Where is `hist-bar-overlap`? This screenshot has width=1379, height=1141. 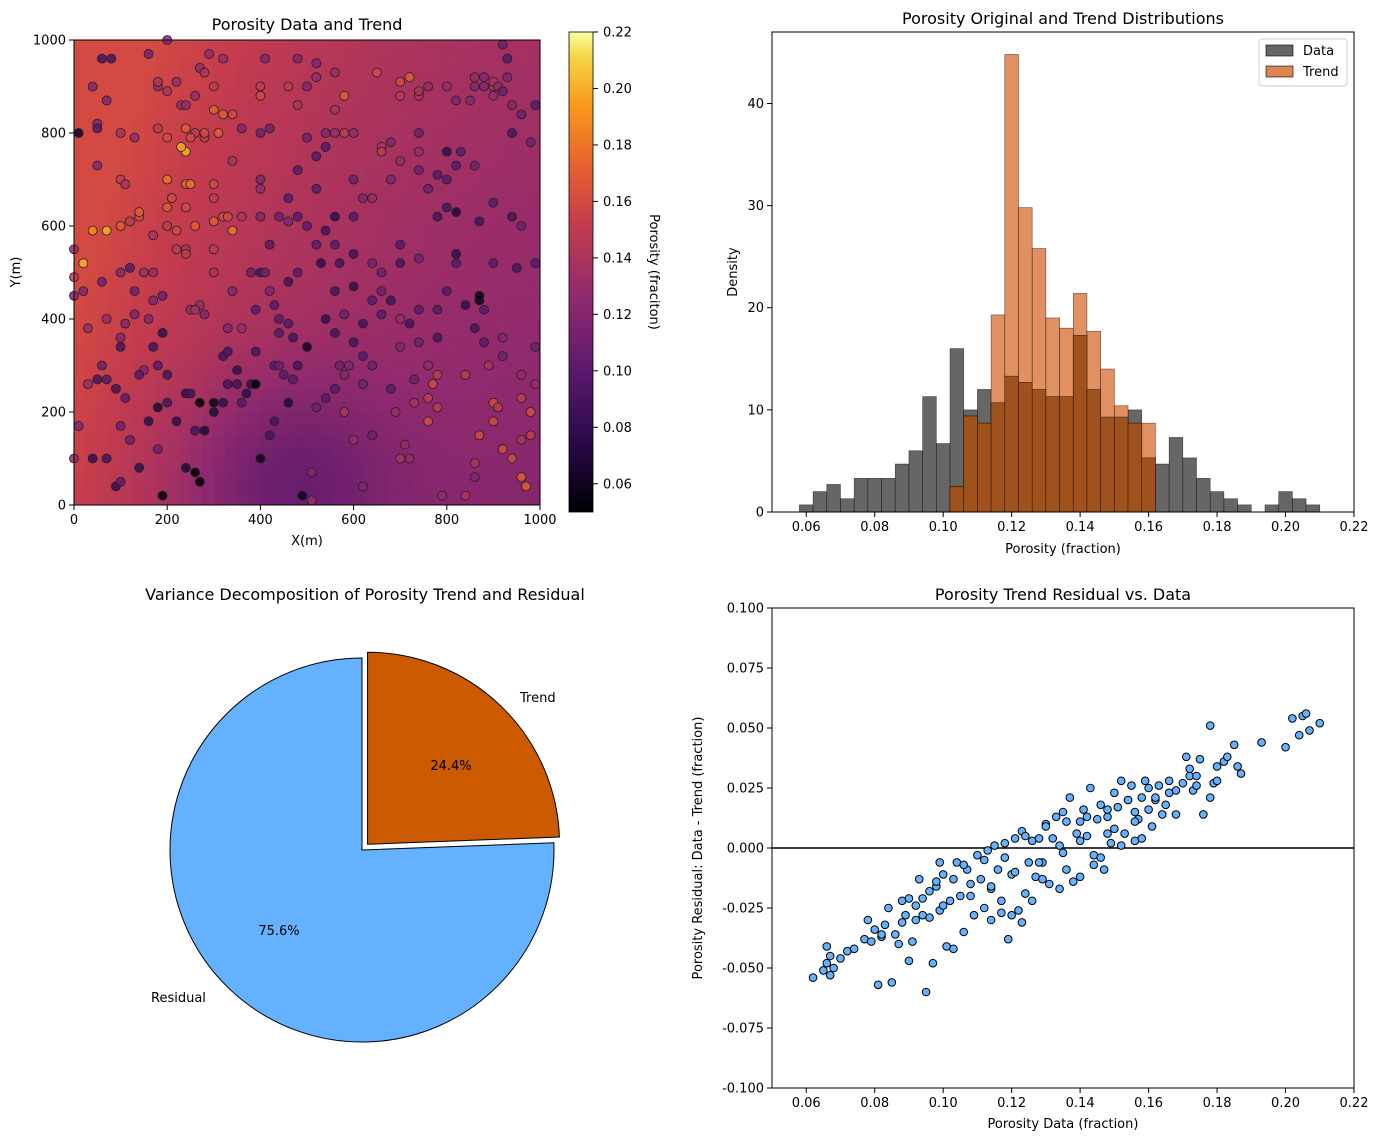 hist-bar-overlap is located at coordinates (1011, 444).